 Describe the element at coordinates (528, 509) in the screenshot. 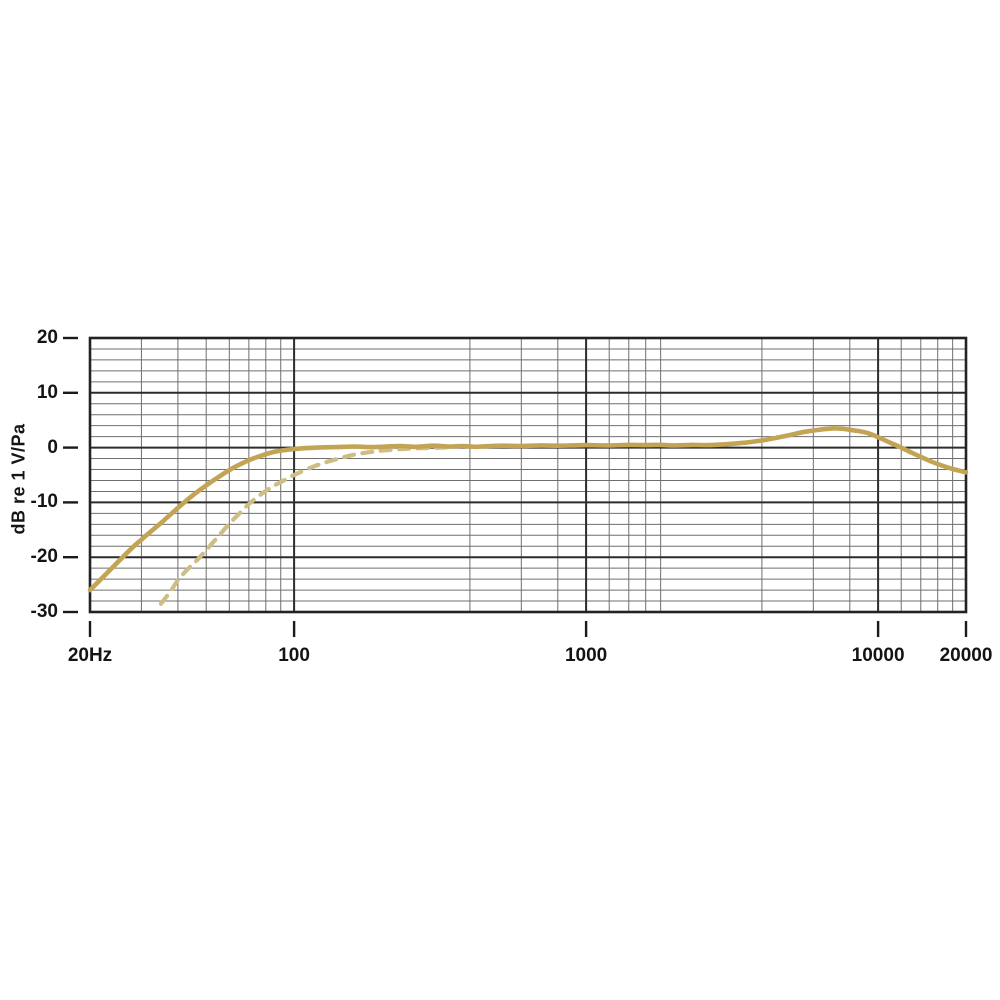

I see `frequency-response-main-curve` at that location.